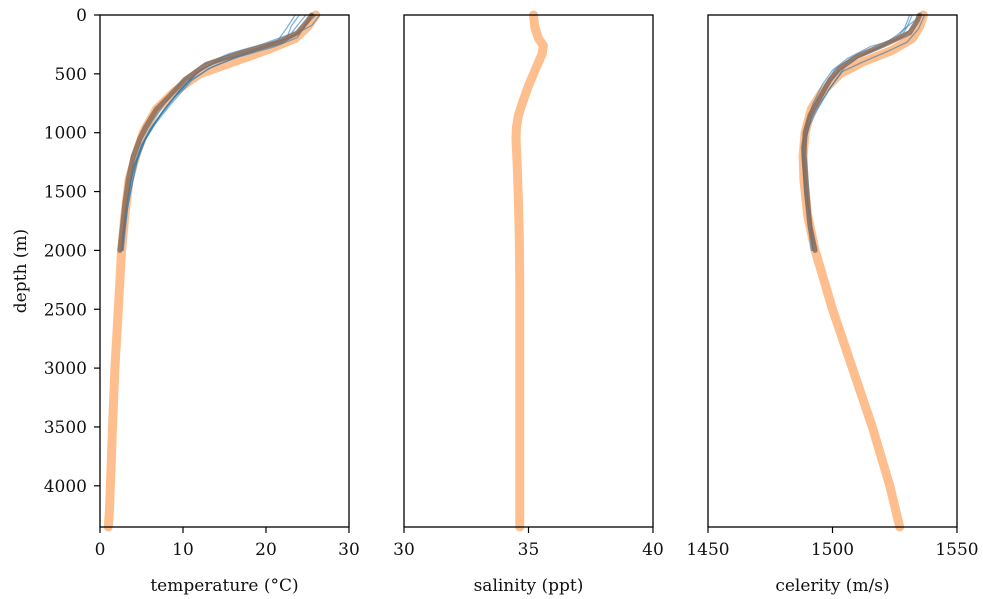  I want to click on depth-ytick-label: 2500, so click(65, 310).